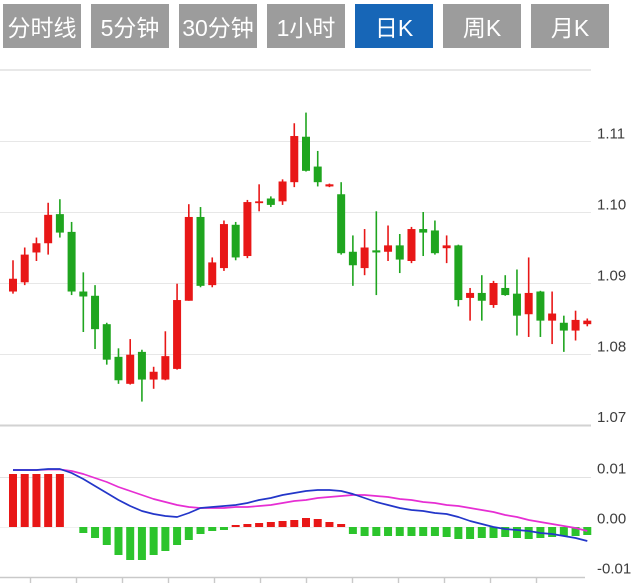 The height and width of the screenshot is (588, 643). I want to click on tab-1hour: 1小时, so click(306, 26).